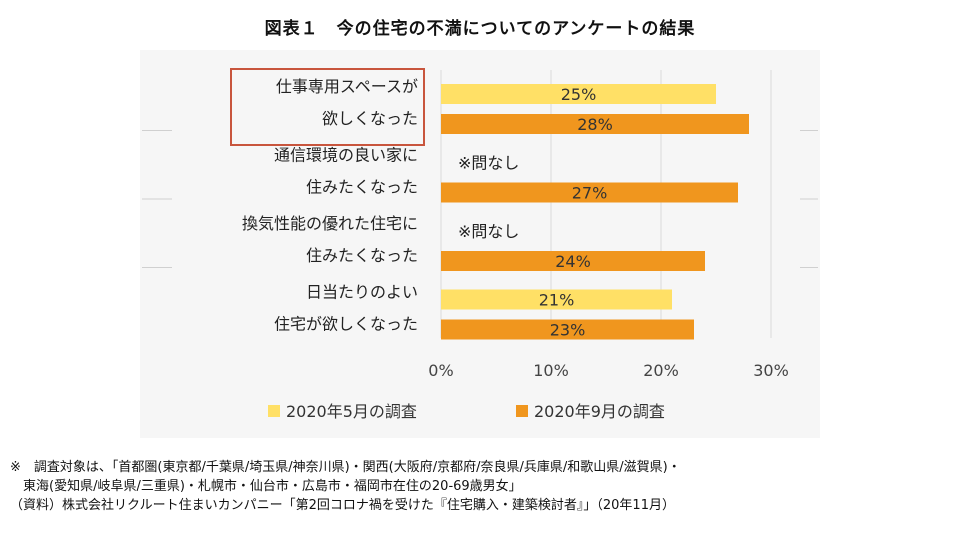  I want to click on x-tick-label: 0%, so click(440, 370).